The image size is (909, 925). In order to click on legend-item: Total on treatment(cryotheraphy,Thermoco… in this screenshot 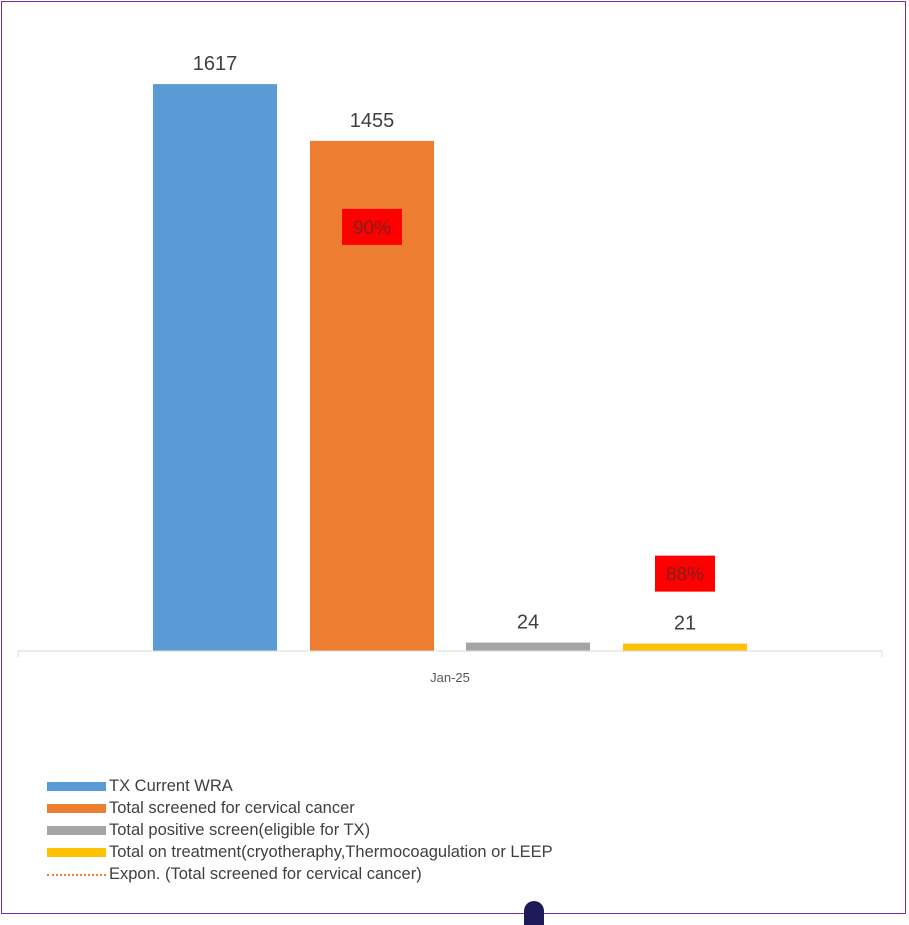, I will do `click(300, 852)`.